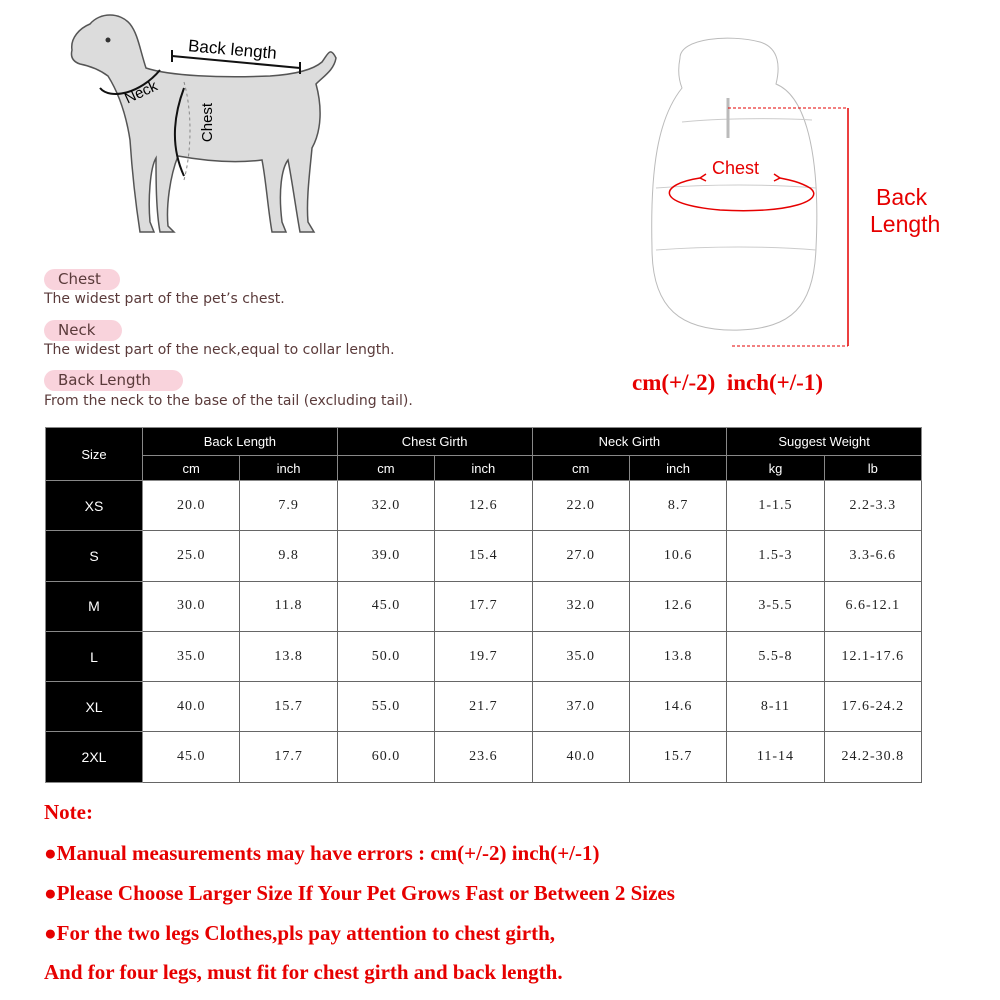  I want to click on value-cell: 27.0, so click(580, 556).